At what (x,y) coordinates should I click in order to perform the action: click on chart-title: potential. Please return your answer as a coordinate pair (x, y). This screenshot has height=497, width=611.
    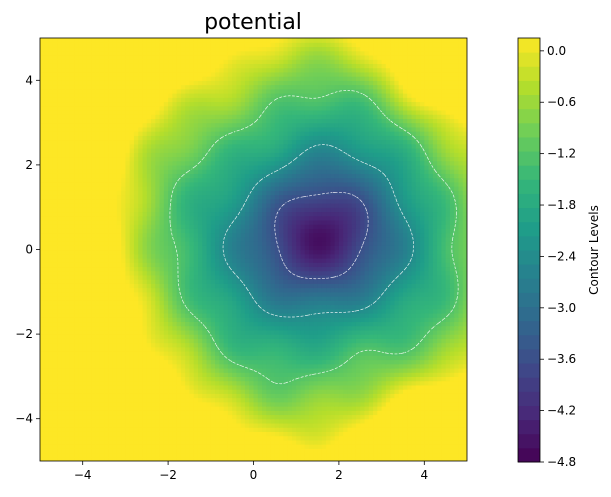
    Looking at the image, I should click on (253, 22).